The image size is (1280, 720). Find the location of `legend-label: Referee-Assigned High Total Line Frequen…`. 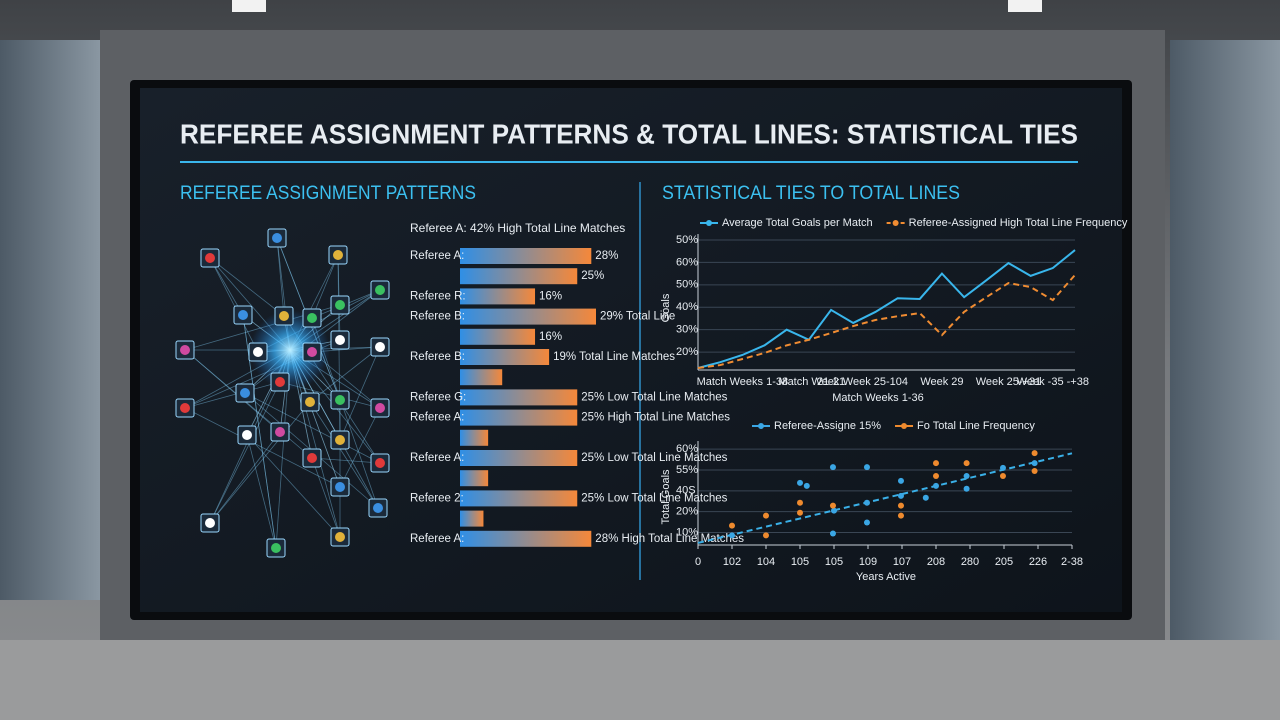

legend-label: Referee-Assigned High Total Line Frequen… is located at coordinates (1018, 223).